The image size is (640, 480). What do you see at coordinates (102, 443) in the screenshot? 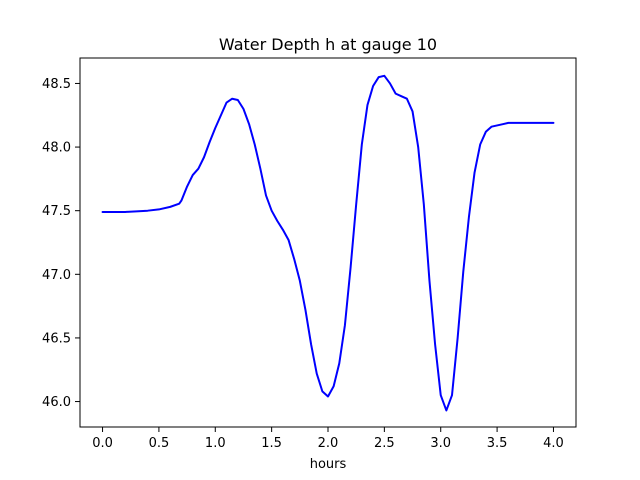
I see `x-tick-label: 0.0` at bounding box center [102, 443].